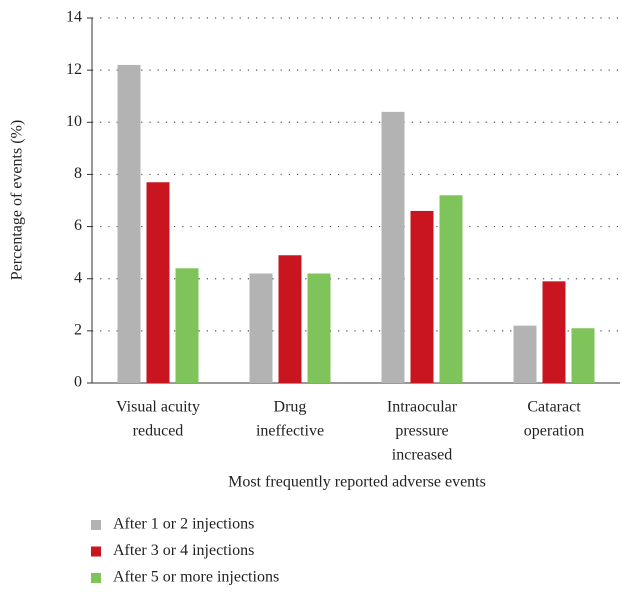 The image size is (622, 592). What do you see at coordinates (554, 431) in the screenshot?
I see `x-tick-label: operation` at bounding box center [554, 431].